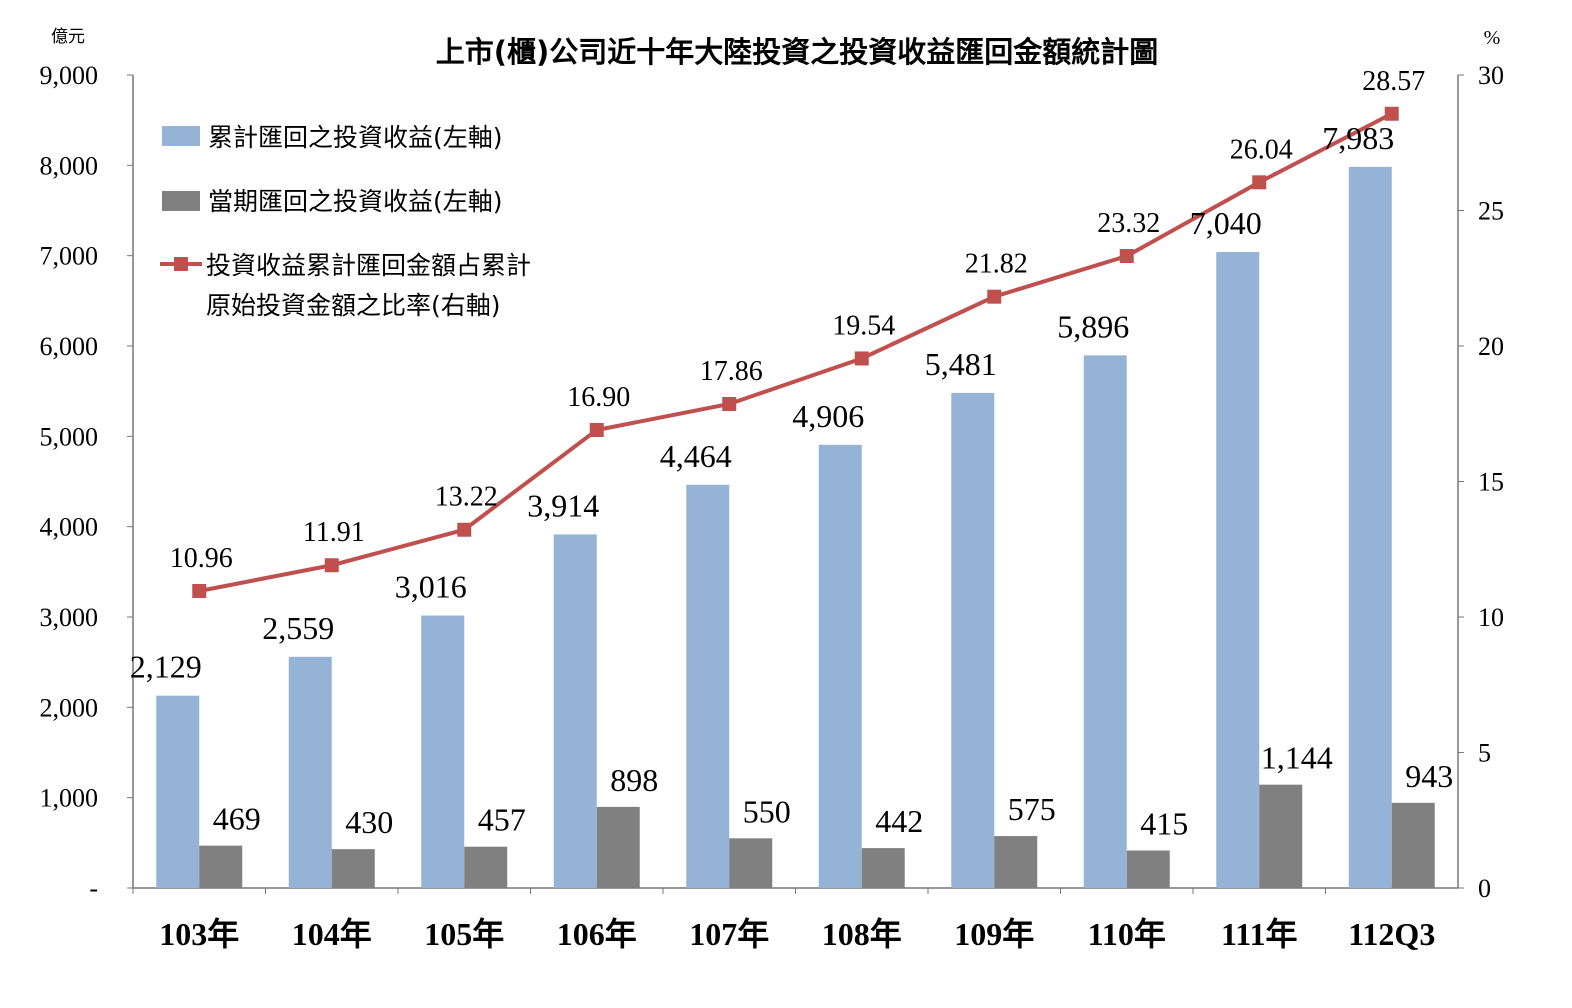 This screenshot has width=1572, height=1008. What do you see at coordinates (199, 934) in the screenshot?
I see `x-tick-label: 103年` at bounding box center [199, 934].